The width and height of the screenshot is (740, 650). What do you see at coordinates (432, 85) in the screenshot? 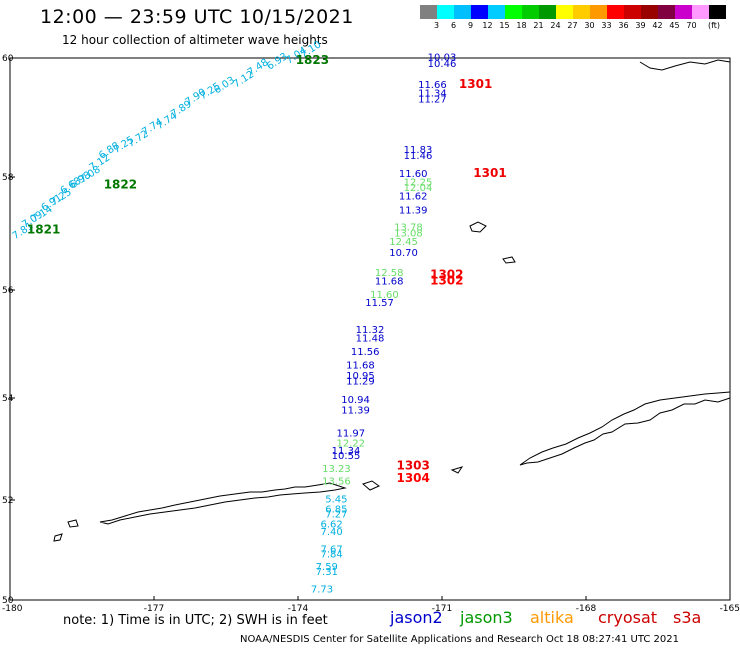
I see `wave-height-point: 11.66` at bounding box center [432, 85].